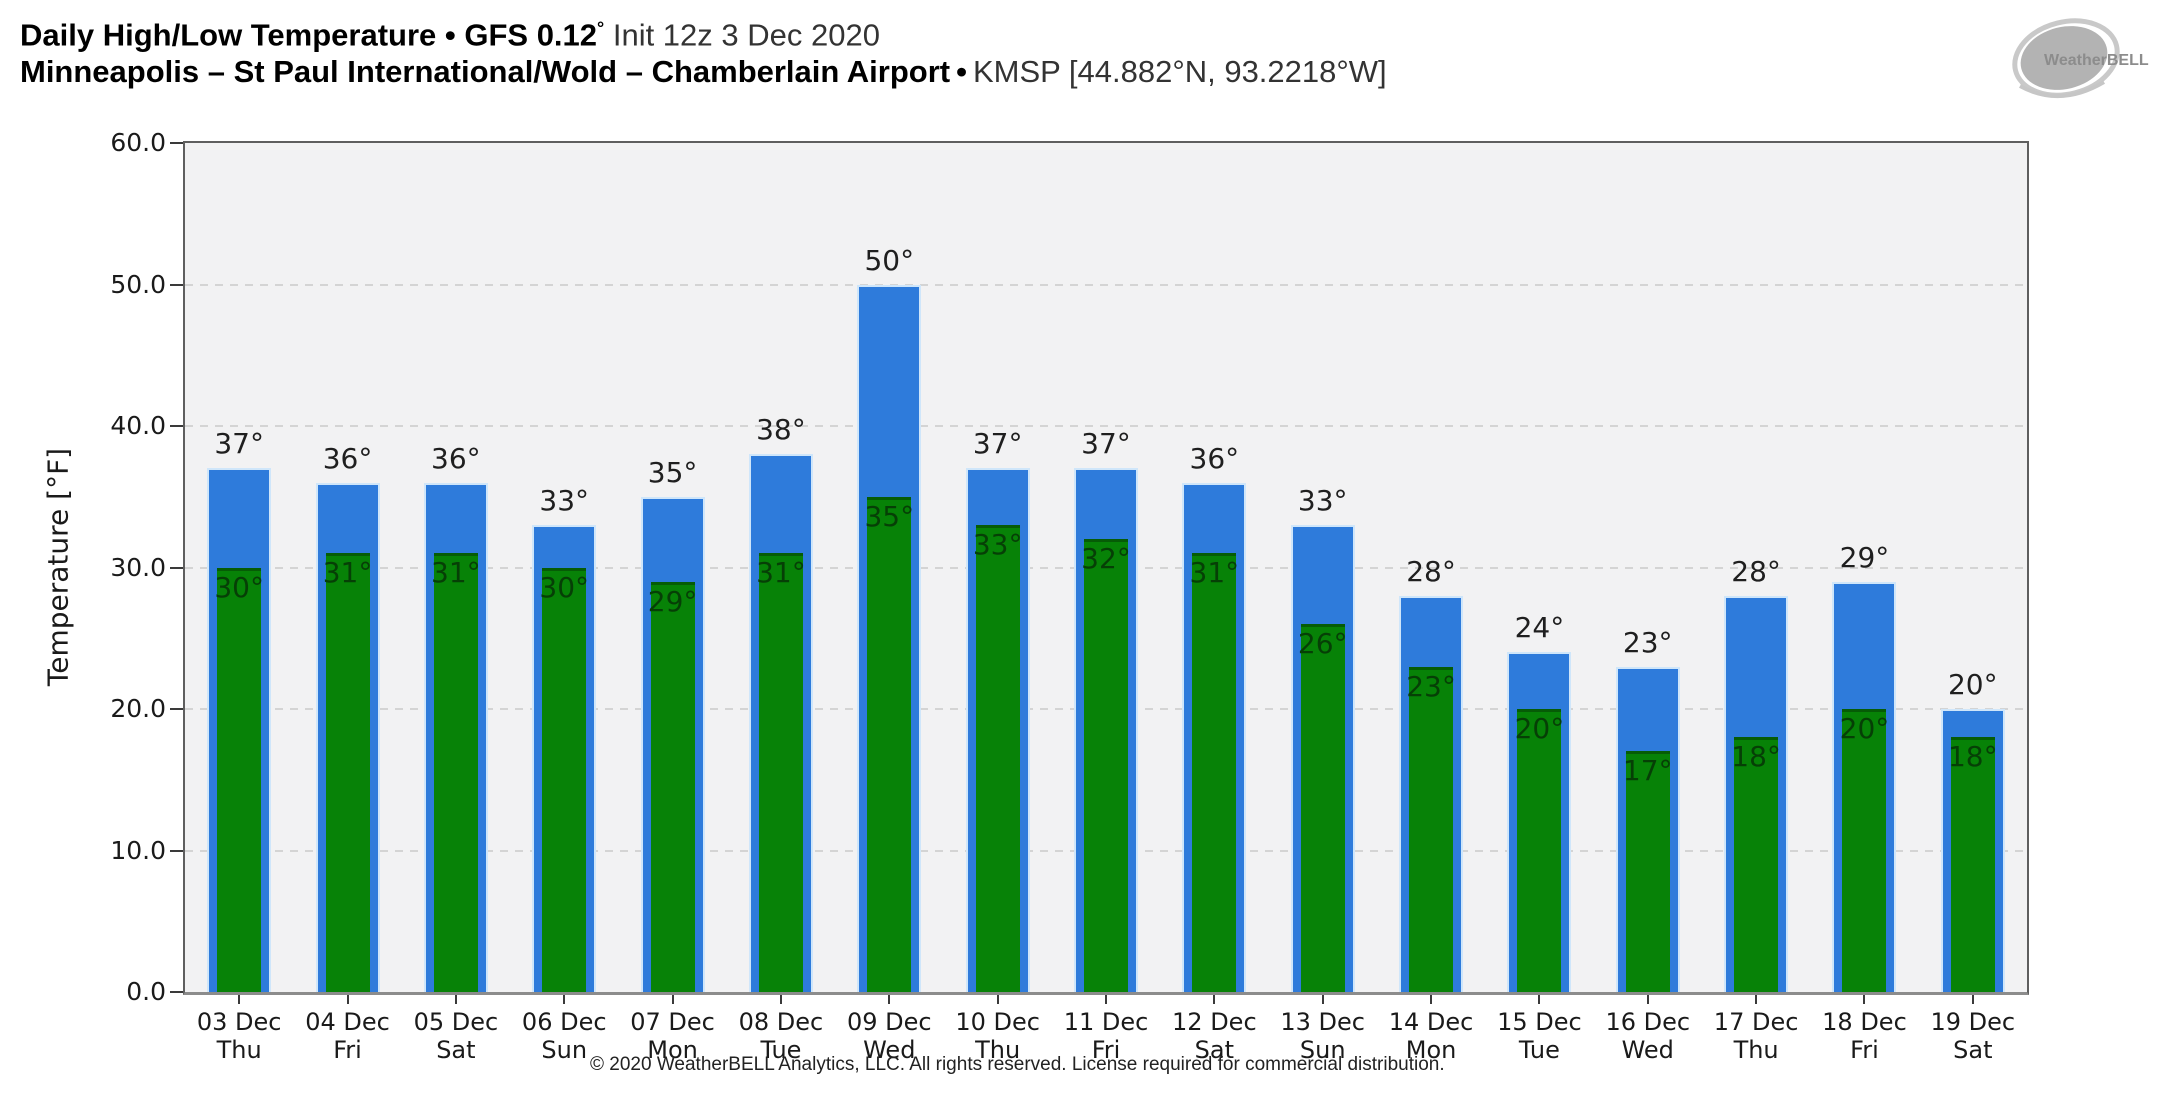  Describe the element at coordinates (239, 1050) in the screenshot. I see `x-tick-day: Thu` at that location.